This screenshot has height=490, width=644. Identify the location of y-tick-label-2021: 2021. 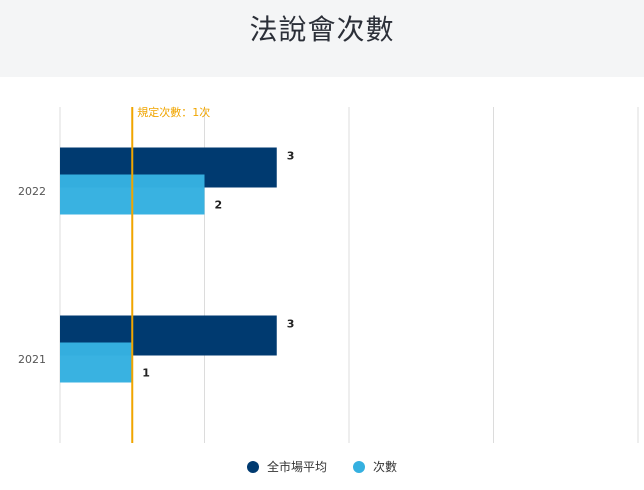
(32, 359).